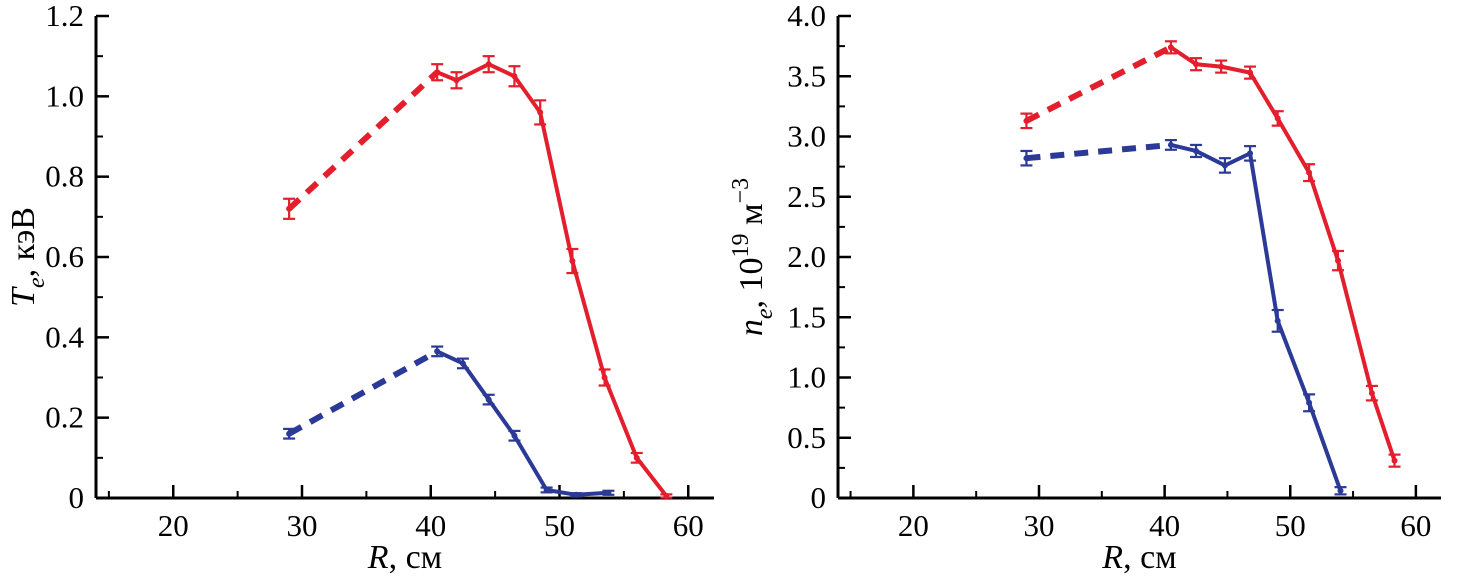  I want to click on y-tick-label: 0.2, so click(64, 417).